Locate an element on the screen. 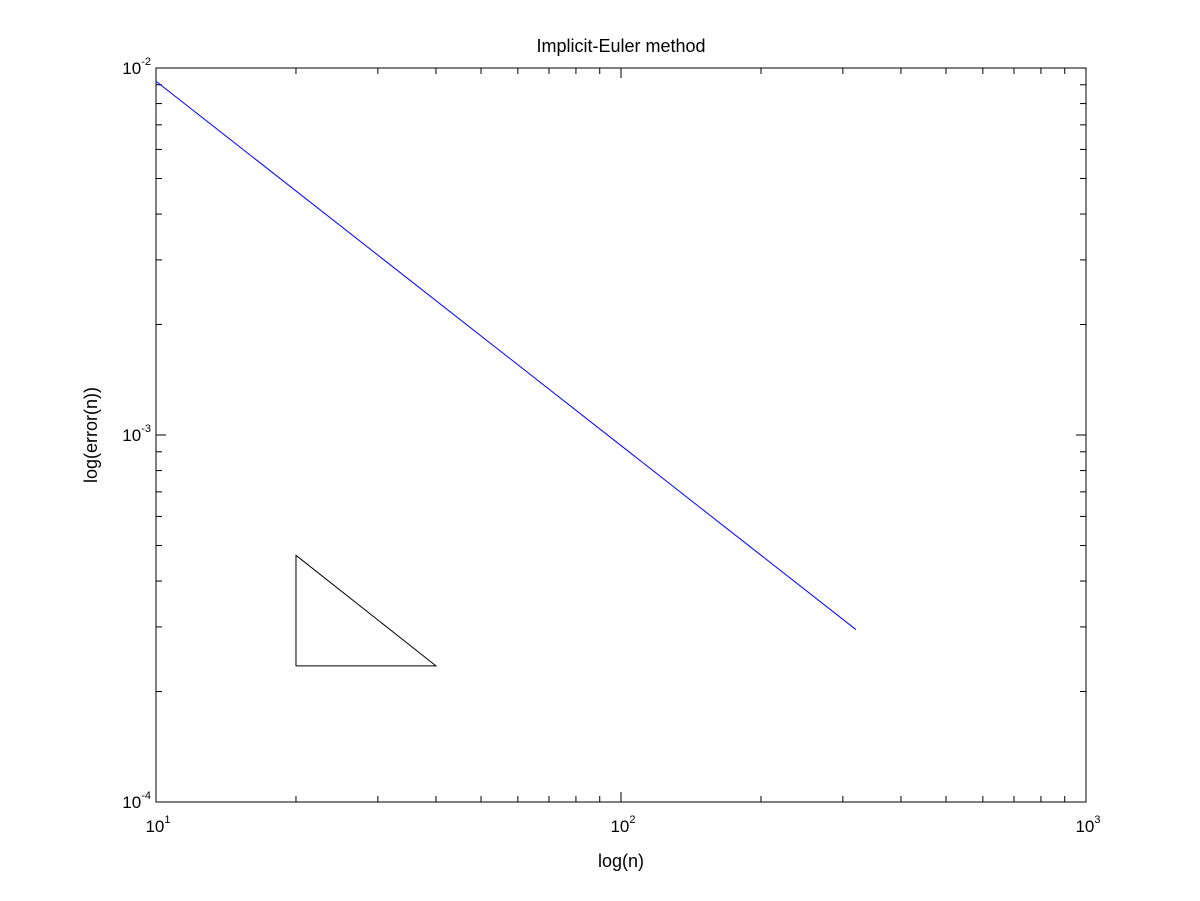 This screenshot has width=1200, height=901. y-axis-label: log(error(n)) is located at coordinates (91, 435).